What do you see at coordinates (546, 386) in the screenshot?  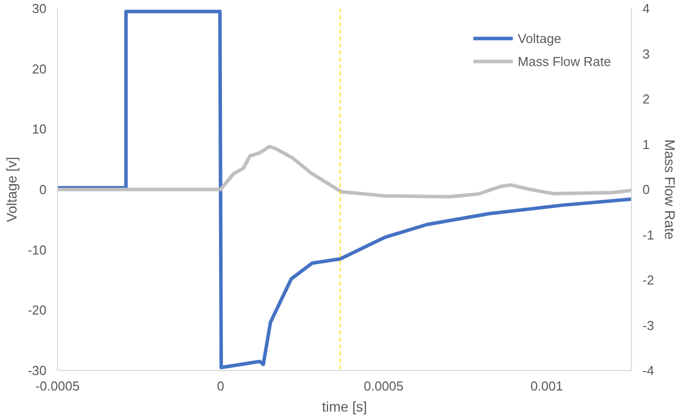 I see `x-tick-label: 0.001` at bounding box center [546, 386].